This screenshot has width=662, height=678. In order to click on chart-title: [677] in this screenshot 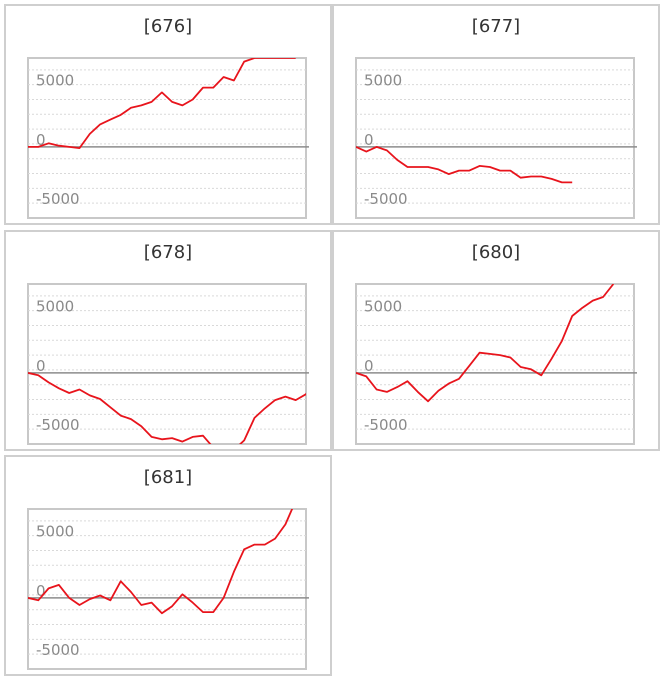, I will do `click(496, 26)`.